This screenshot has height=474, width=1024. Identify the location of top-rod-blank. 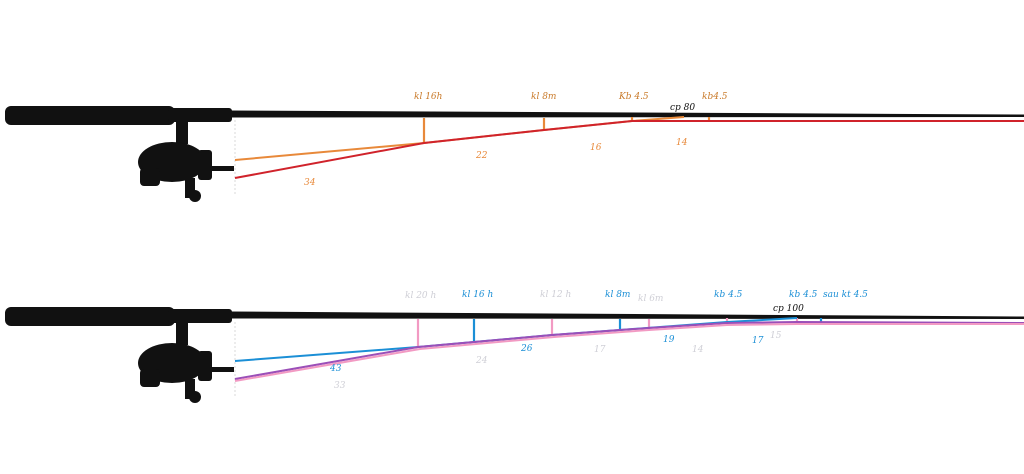
(627, 114).